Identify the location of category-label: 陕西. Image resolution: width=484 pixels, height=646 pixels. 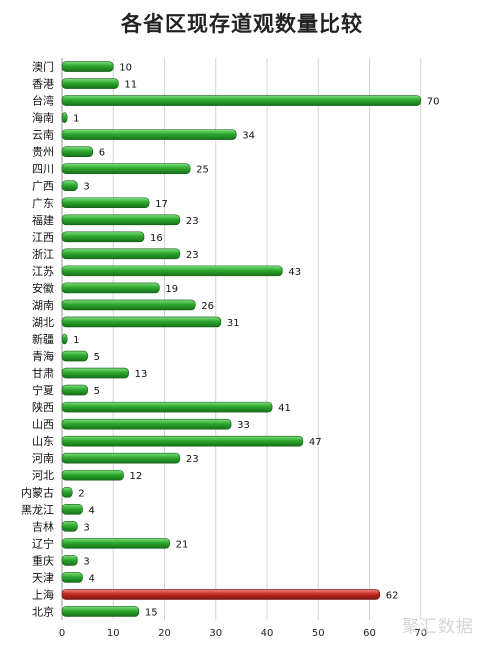
(43, 407).